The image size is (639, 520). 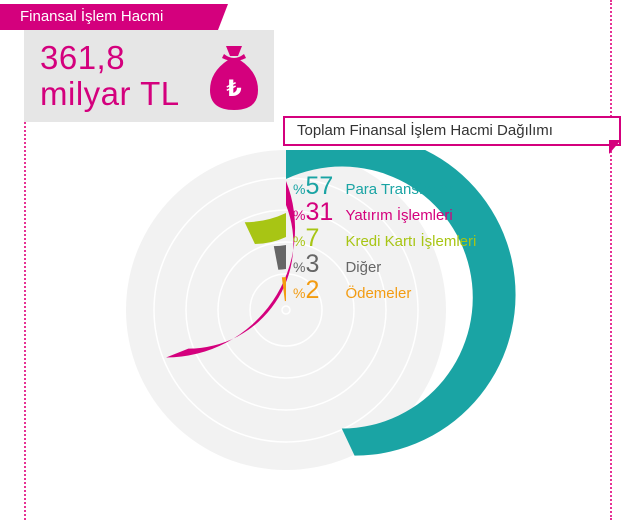 I want to click on bar-odemeler, so click(x=283, y=289).